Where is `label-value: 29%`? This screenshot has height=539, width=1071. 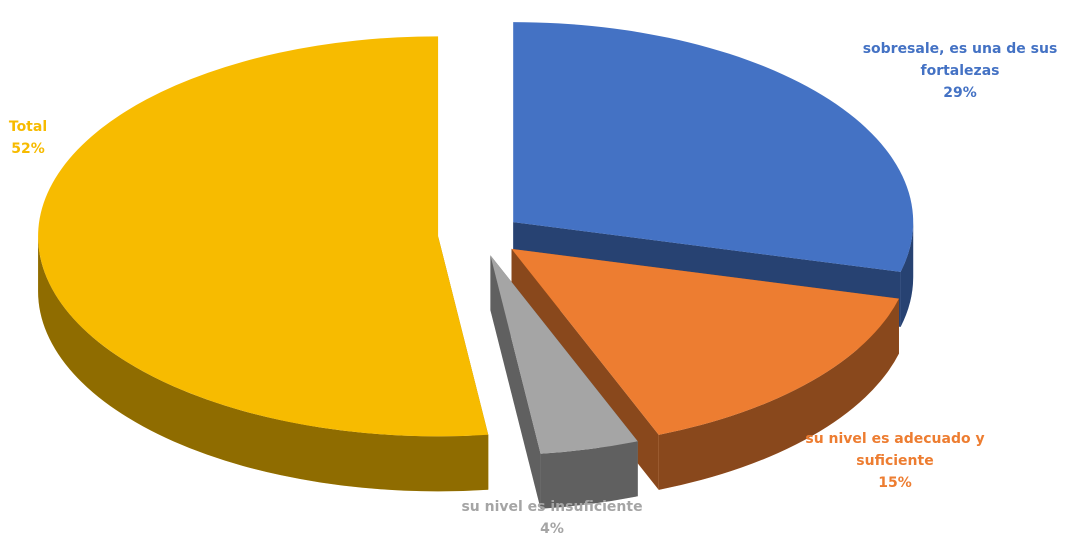
label-value: 29% is located at coordinates (960, 93).